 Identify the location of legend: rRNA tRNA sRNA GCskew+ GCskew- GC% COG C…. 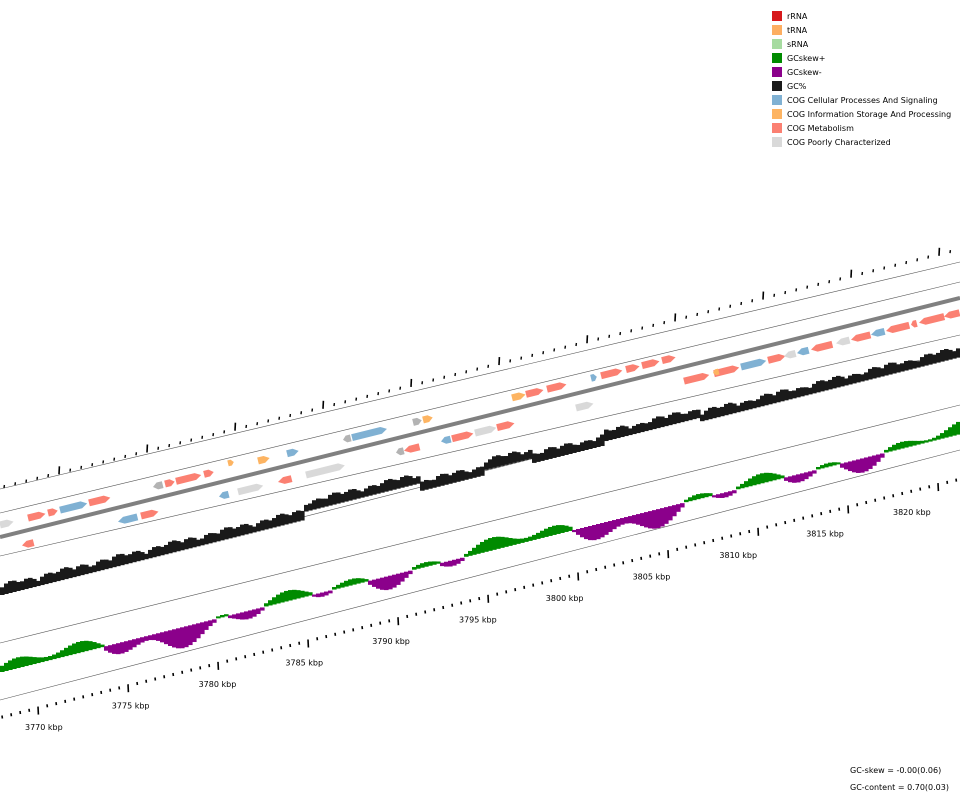
(861, 79).